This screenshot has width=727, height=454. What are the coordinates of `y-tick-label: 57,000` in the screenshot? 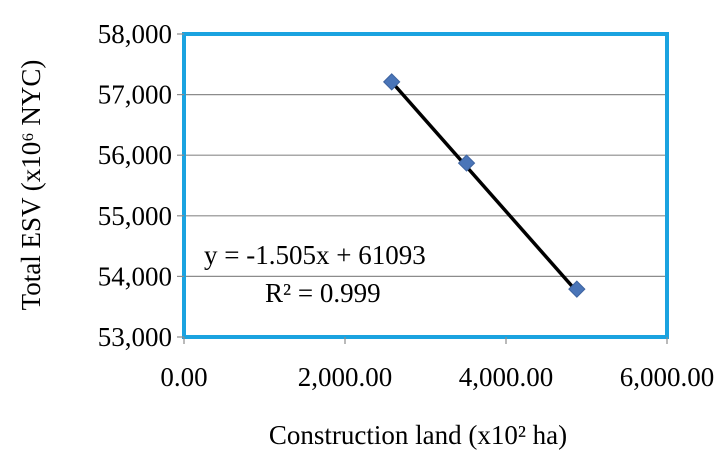 It's located at (135, 95).